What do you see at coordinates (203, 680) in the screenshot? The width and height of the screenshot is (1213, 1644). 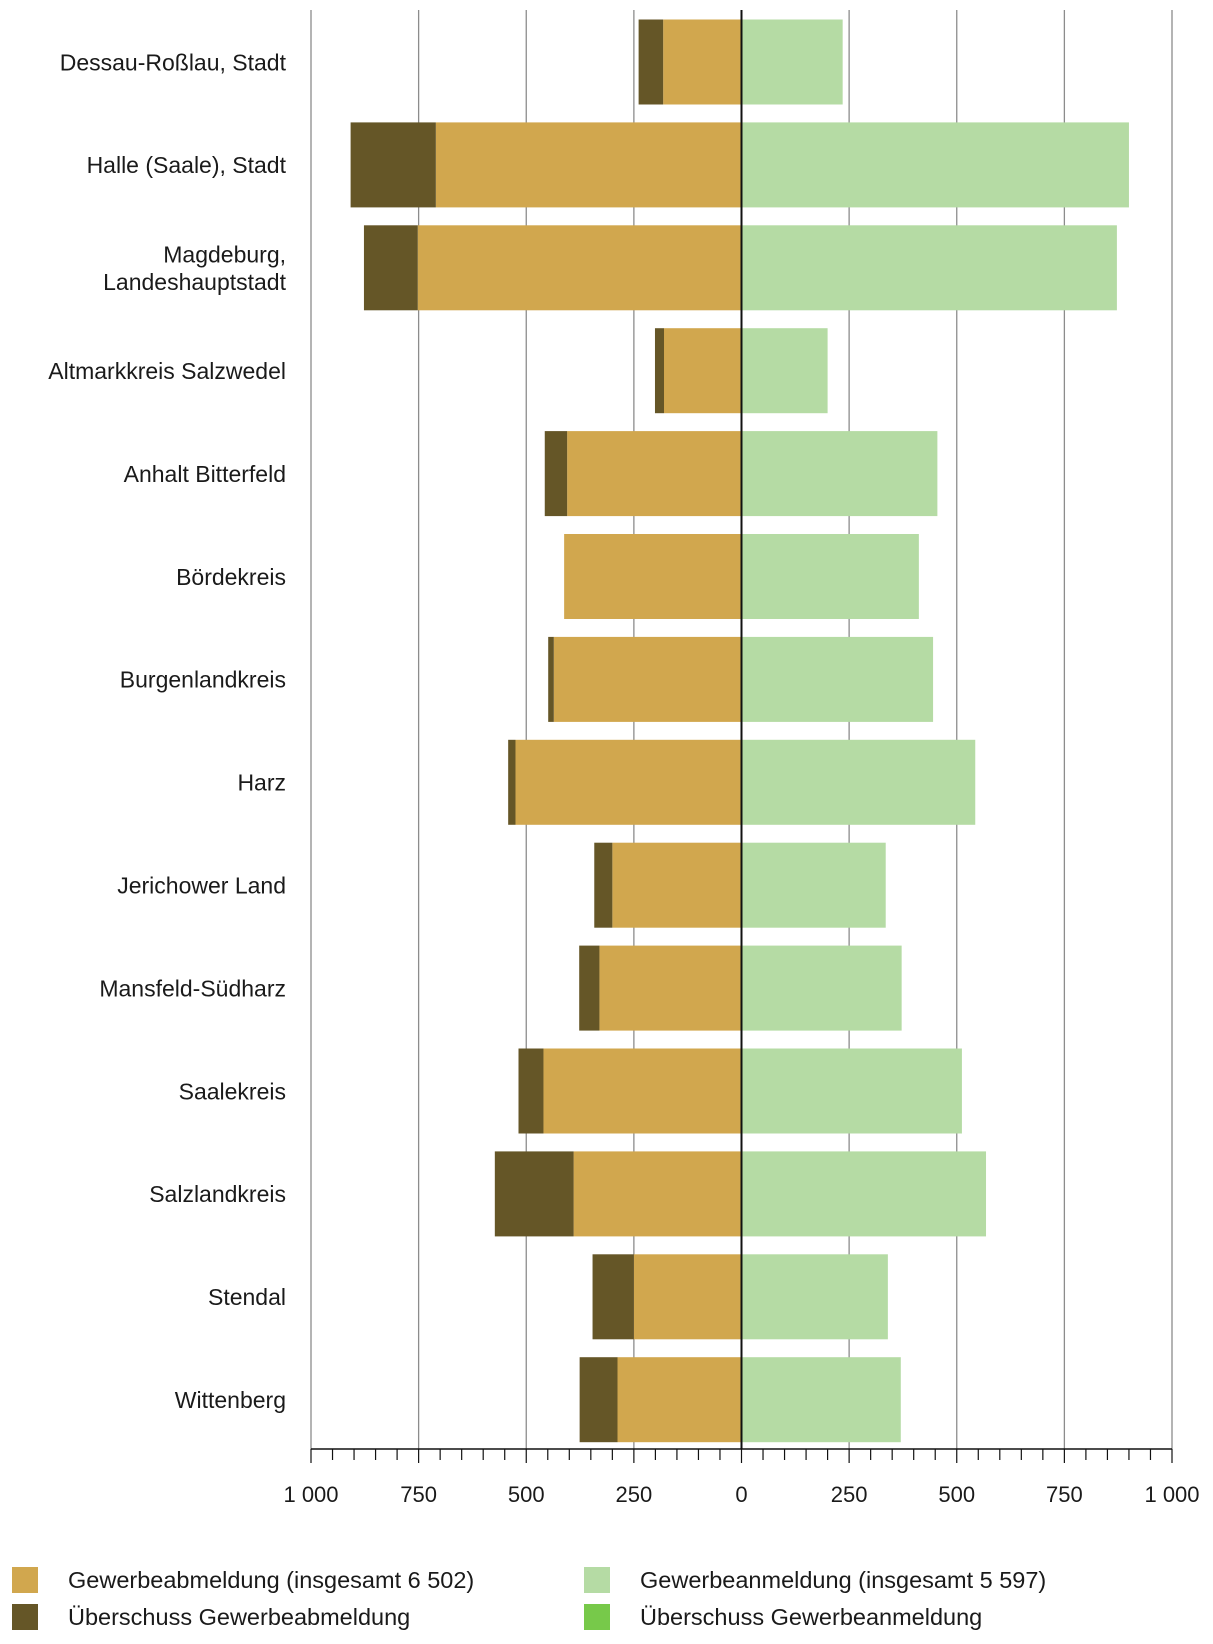 I see `category-label: Burgenlandkreis` at bounding box center [203, 680].